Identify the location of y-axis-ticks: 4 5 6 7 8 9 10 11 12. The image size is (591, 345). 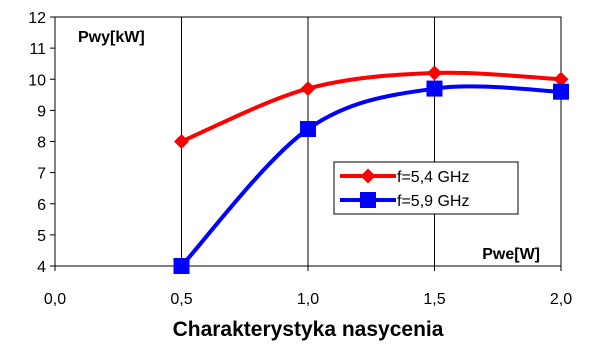
(41, 143).